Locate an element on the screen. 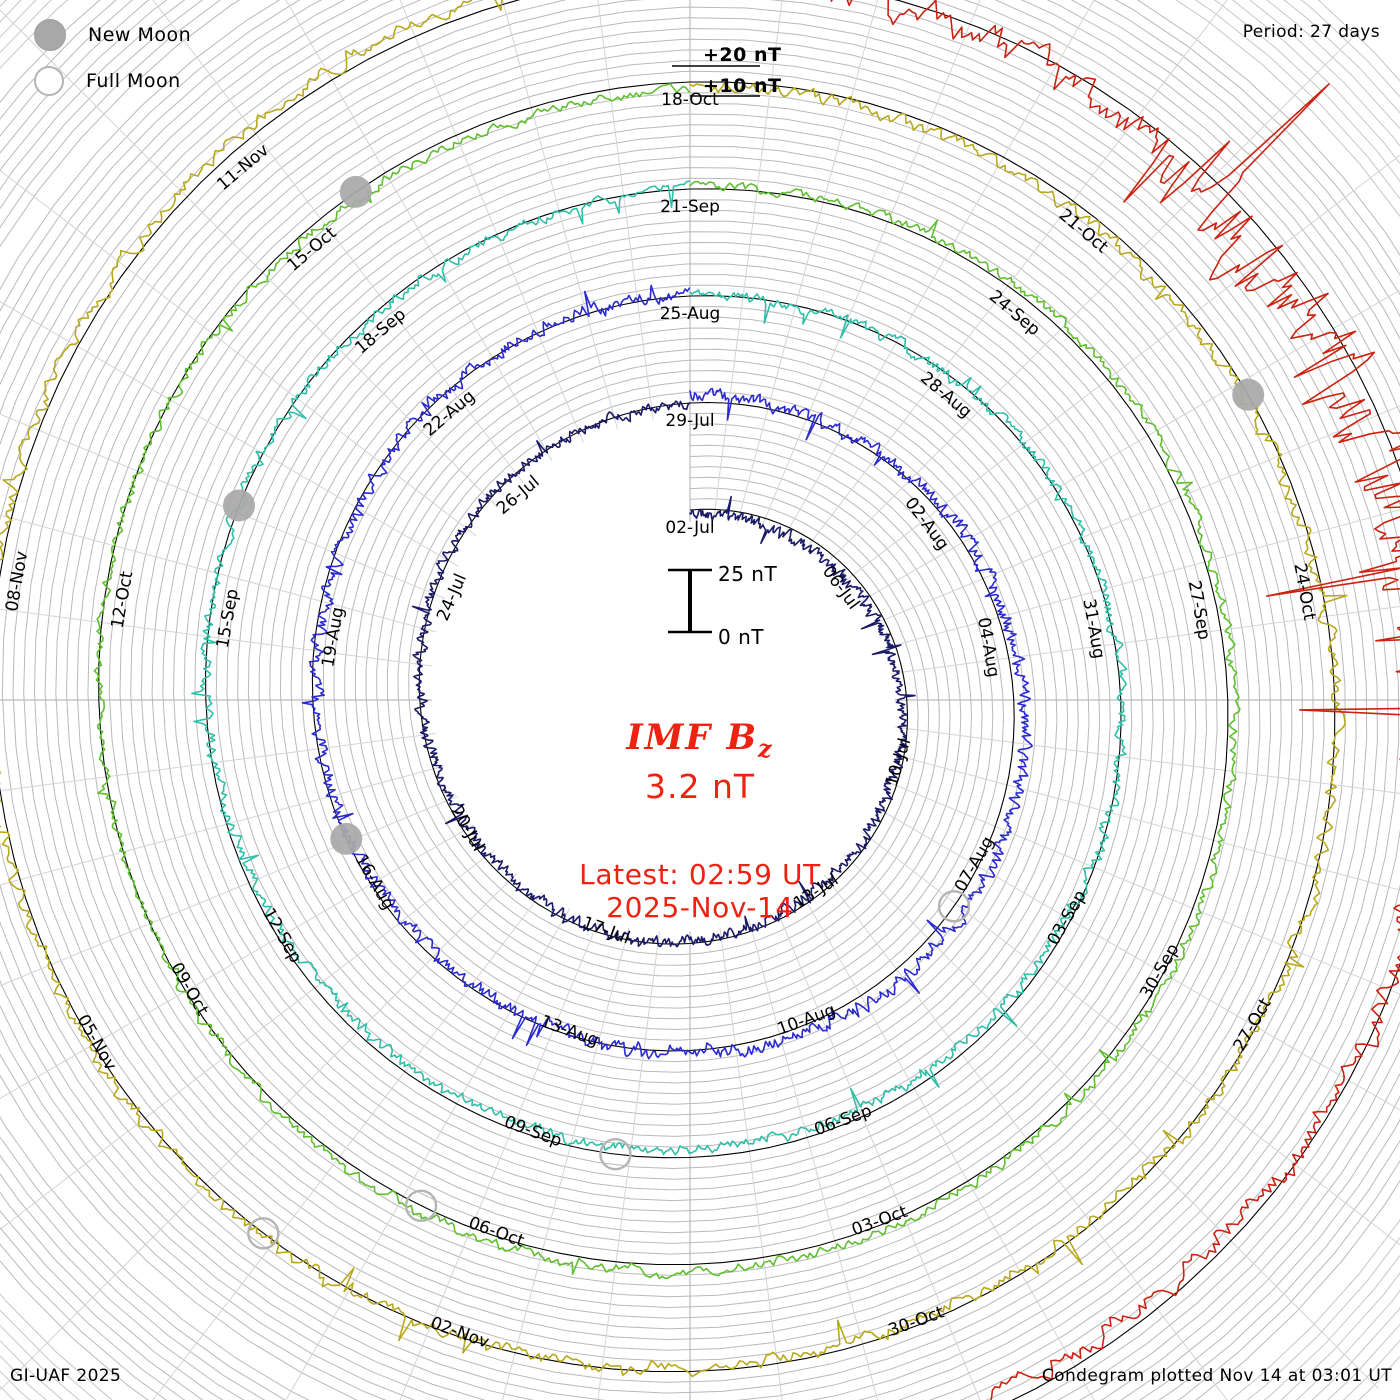 The width and height of the screenshot is (1400, 1400). date-label: 19-Aug is located at coordinates (333, 637).